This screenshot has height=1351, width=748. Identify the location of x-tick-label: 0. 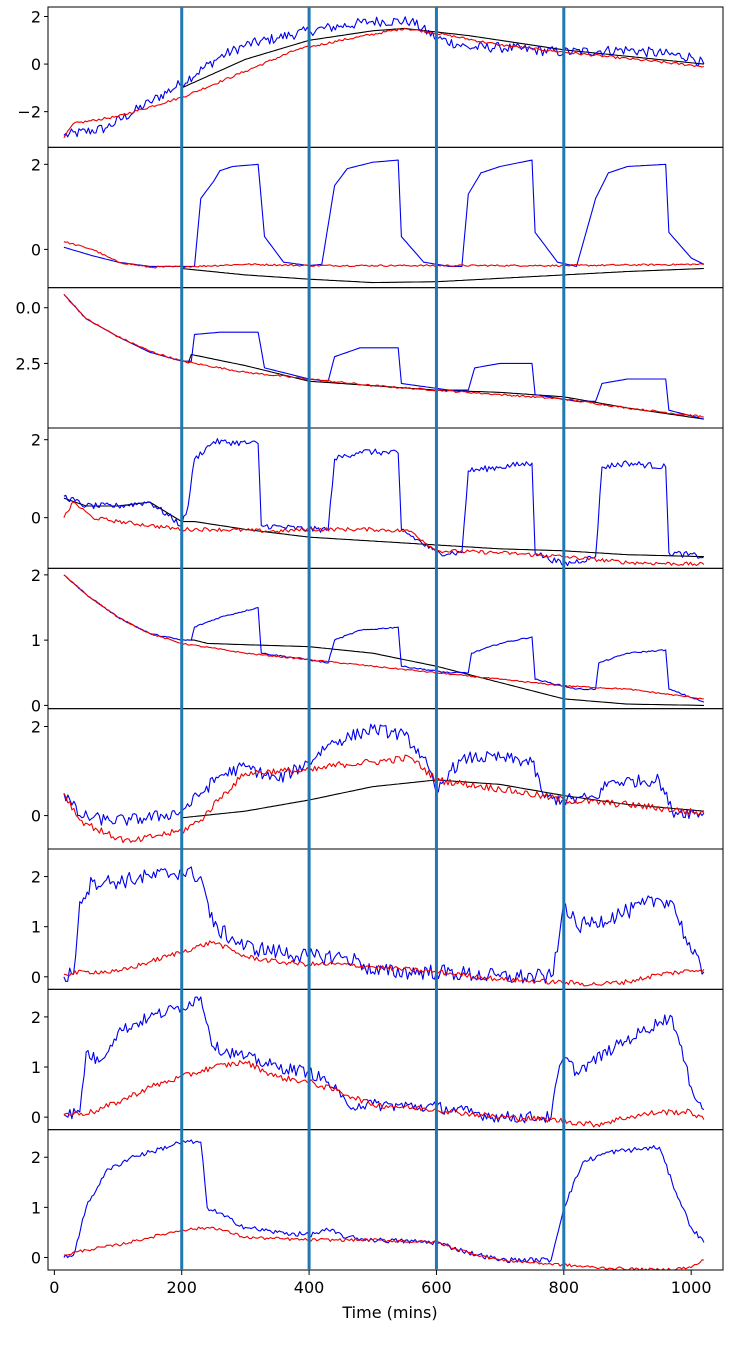
(54, 1287).